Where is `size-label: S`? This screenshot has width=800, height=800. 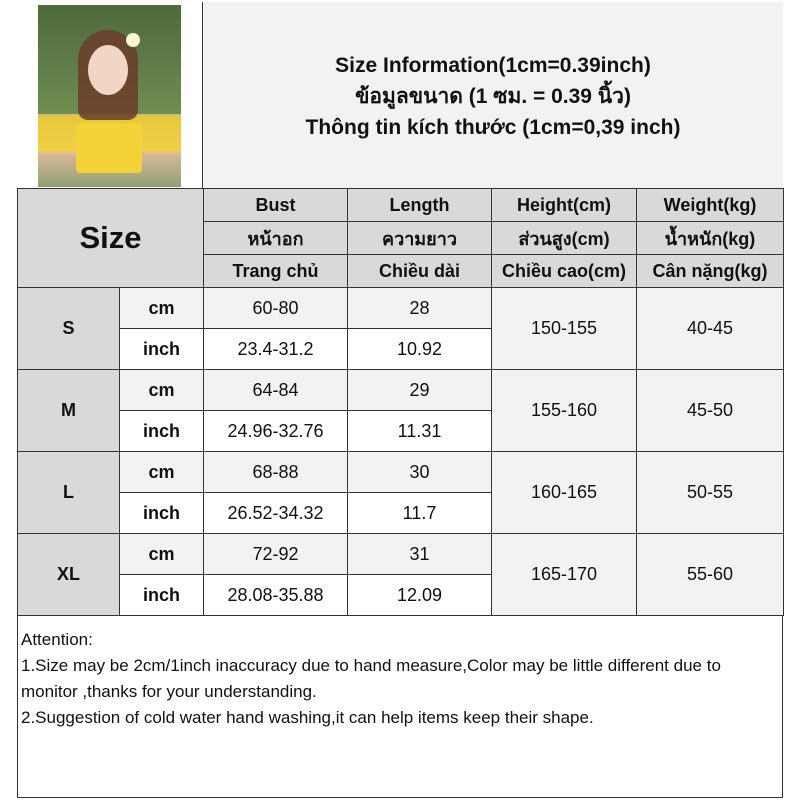
size-label: S is located at coordinates (68, 328).